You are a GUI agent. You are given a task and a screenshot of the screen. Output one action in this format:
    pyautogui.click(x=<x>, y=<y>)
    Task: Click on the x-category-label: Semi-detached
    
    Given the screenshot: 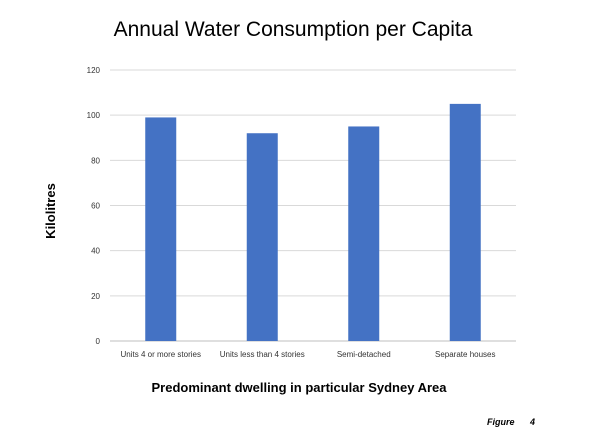 What is the action you would take?
    pyautogui.click(x=364, y=354)
    